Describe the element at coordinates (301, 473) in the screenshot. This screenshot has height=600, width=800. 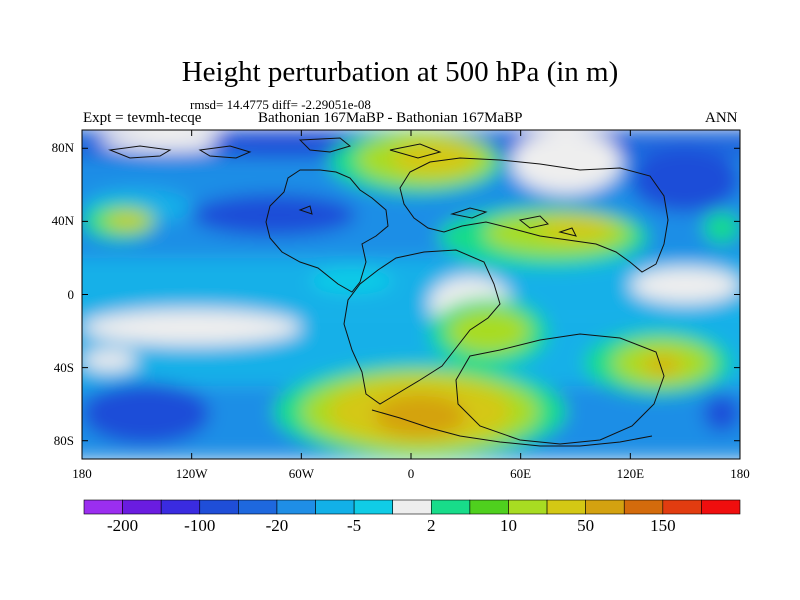
I see `x-tick-label: 60W` at that location.